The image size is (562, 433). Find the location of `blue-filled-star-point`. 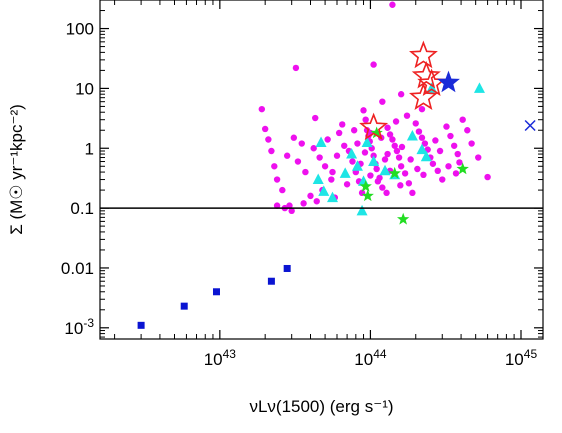

blue-filled-star-point is located at coordinates (448, 81).